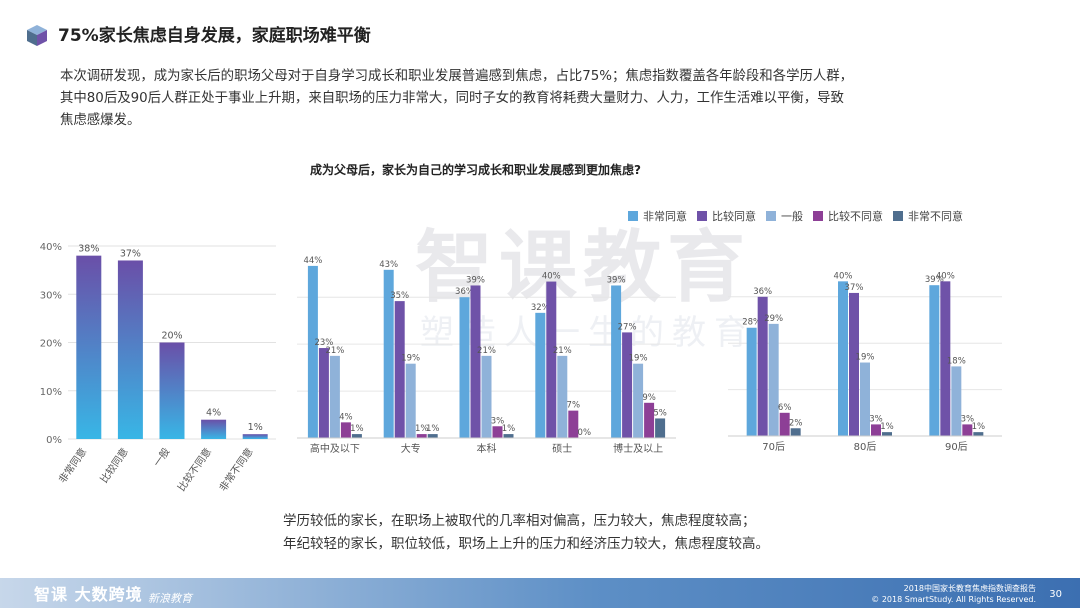  What do you see at coordinates (114, 465) in the screenshot?
I see `x-tick-label: 比较同意` at bounding box center [114, 465].